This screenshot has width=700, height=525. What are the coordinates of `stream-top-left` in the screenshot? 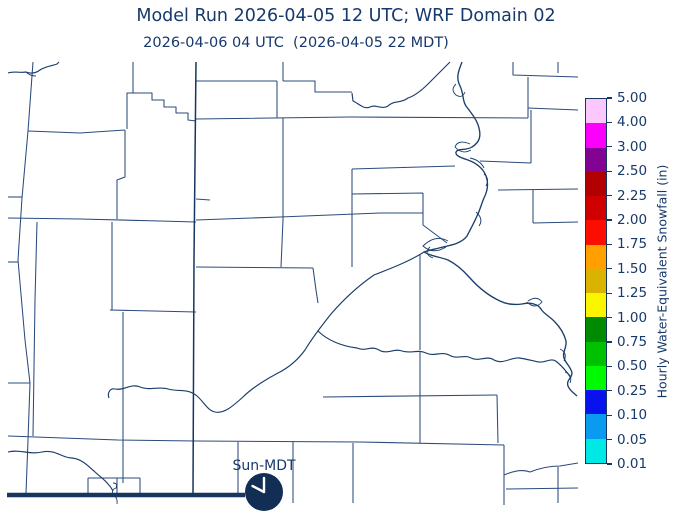 It's located at (33, 67).